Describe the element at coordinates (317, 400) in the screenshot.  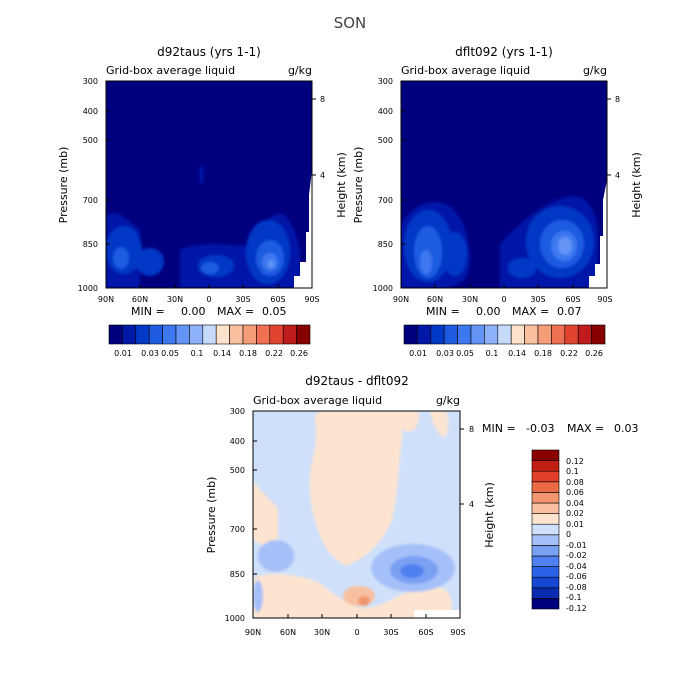
I see `panel-bottom-subtitle: Grid-box average liquid` at that location.